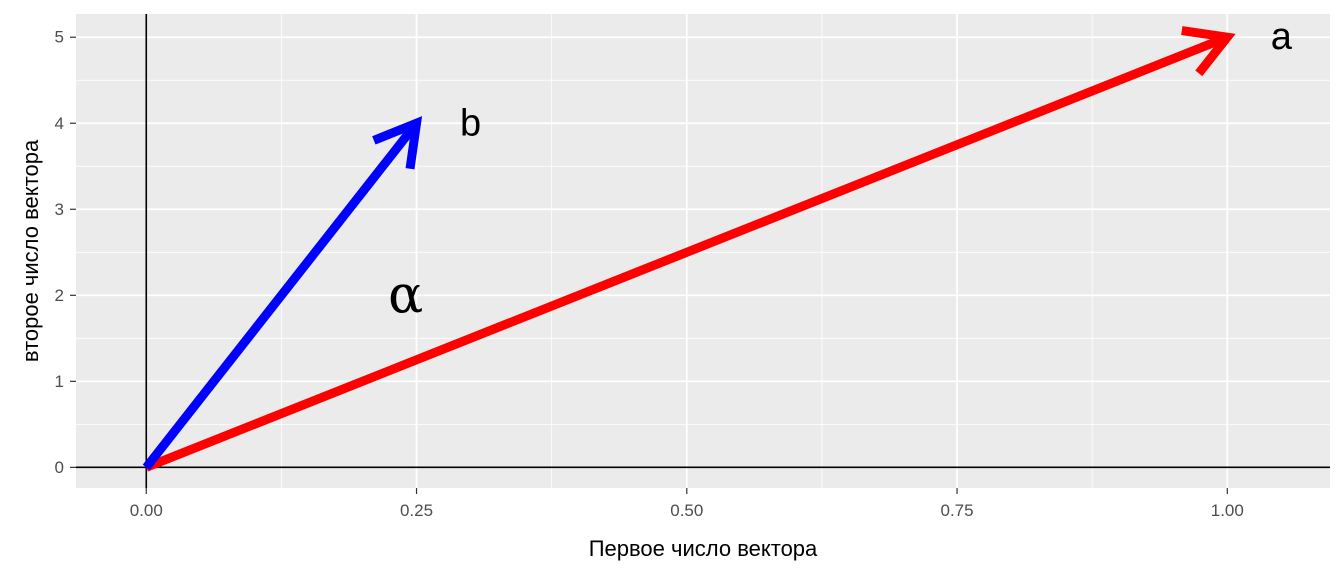  Describe the element at coordinates (1227, 510) in the screenshot. I see `x-tick-label: 1.00` at that location.